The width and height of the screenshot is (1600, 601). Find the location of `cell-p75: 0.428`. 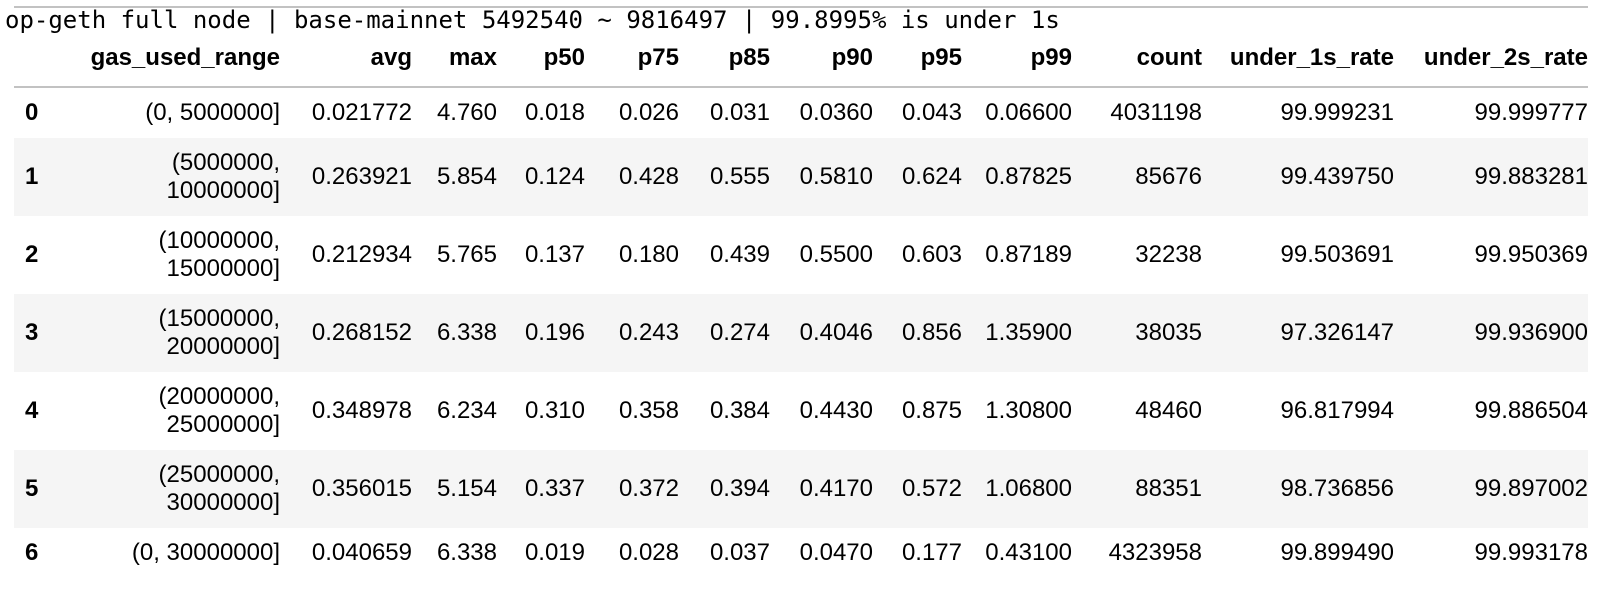

cell-p75: 0.428 is located at coordinates (648, 176).